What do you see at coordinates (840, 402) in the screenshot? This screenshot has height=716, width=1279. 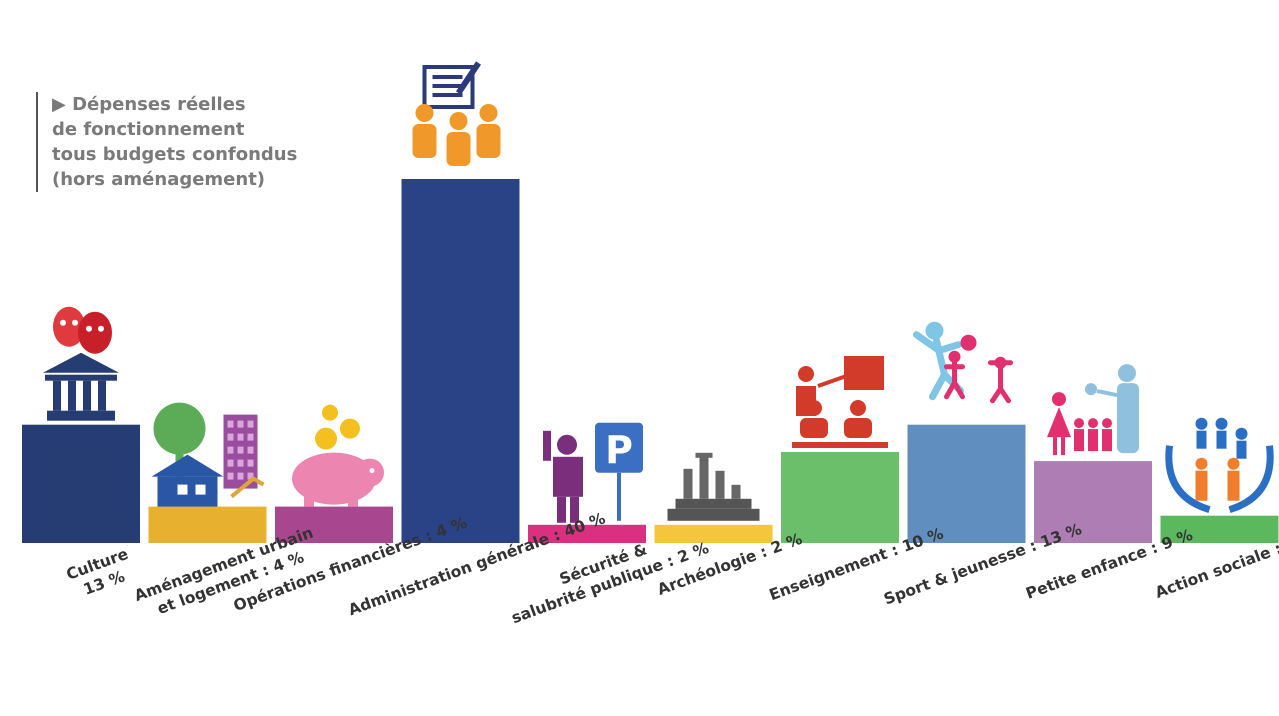 I see `teacher-classroom-icon` at bounding box center [840, 402].